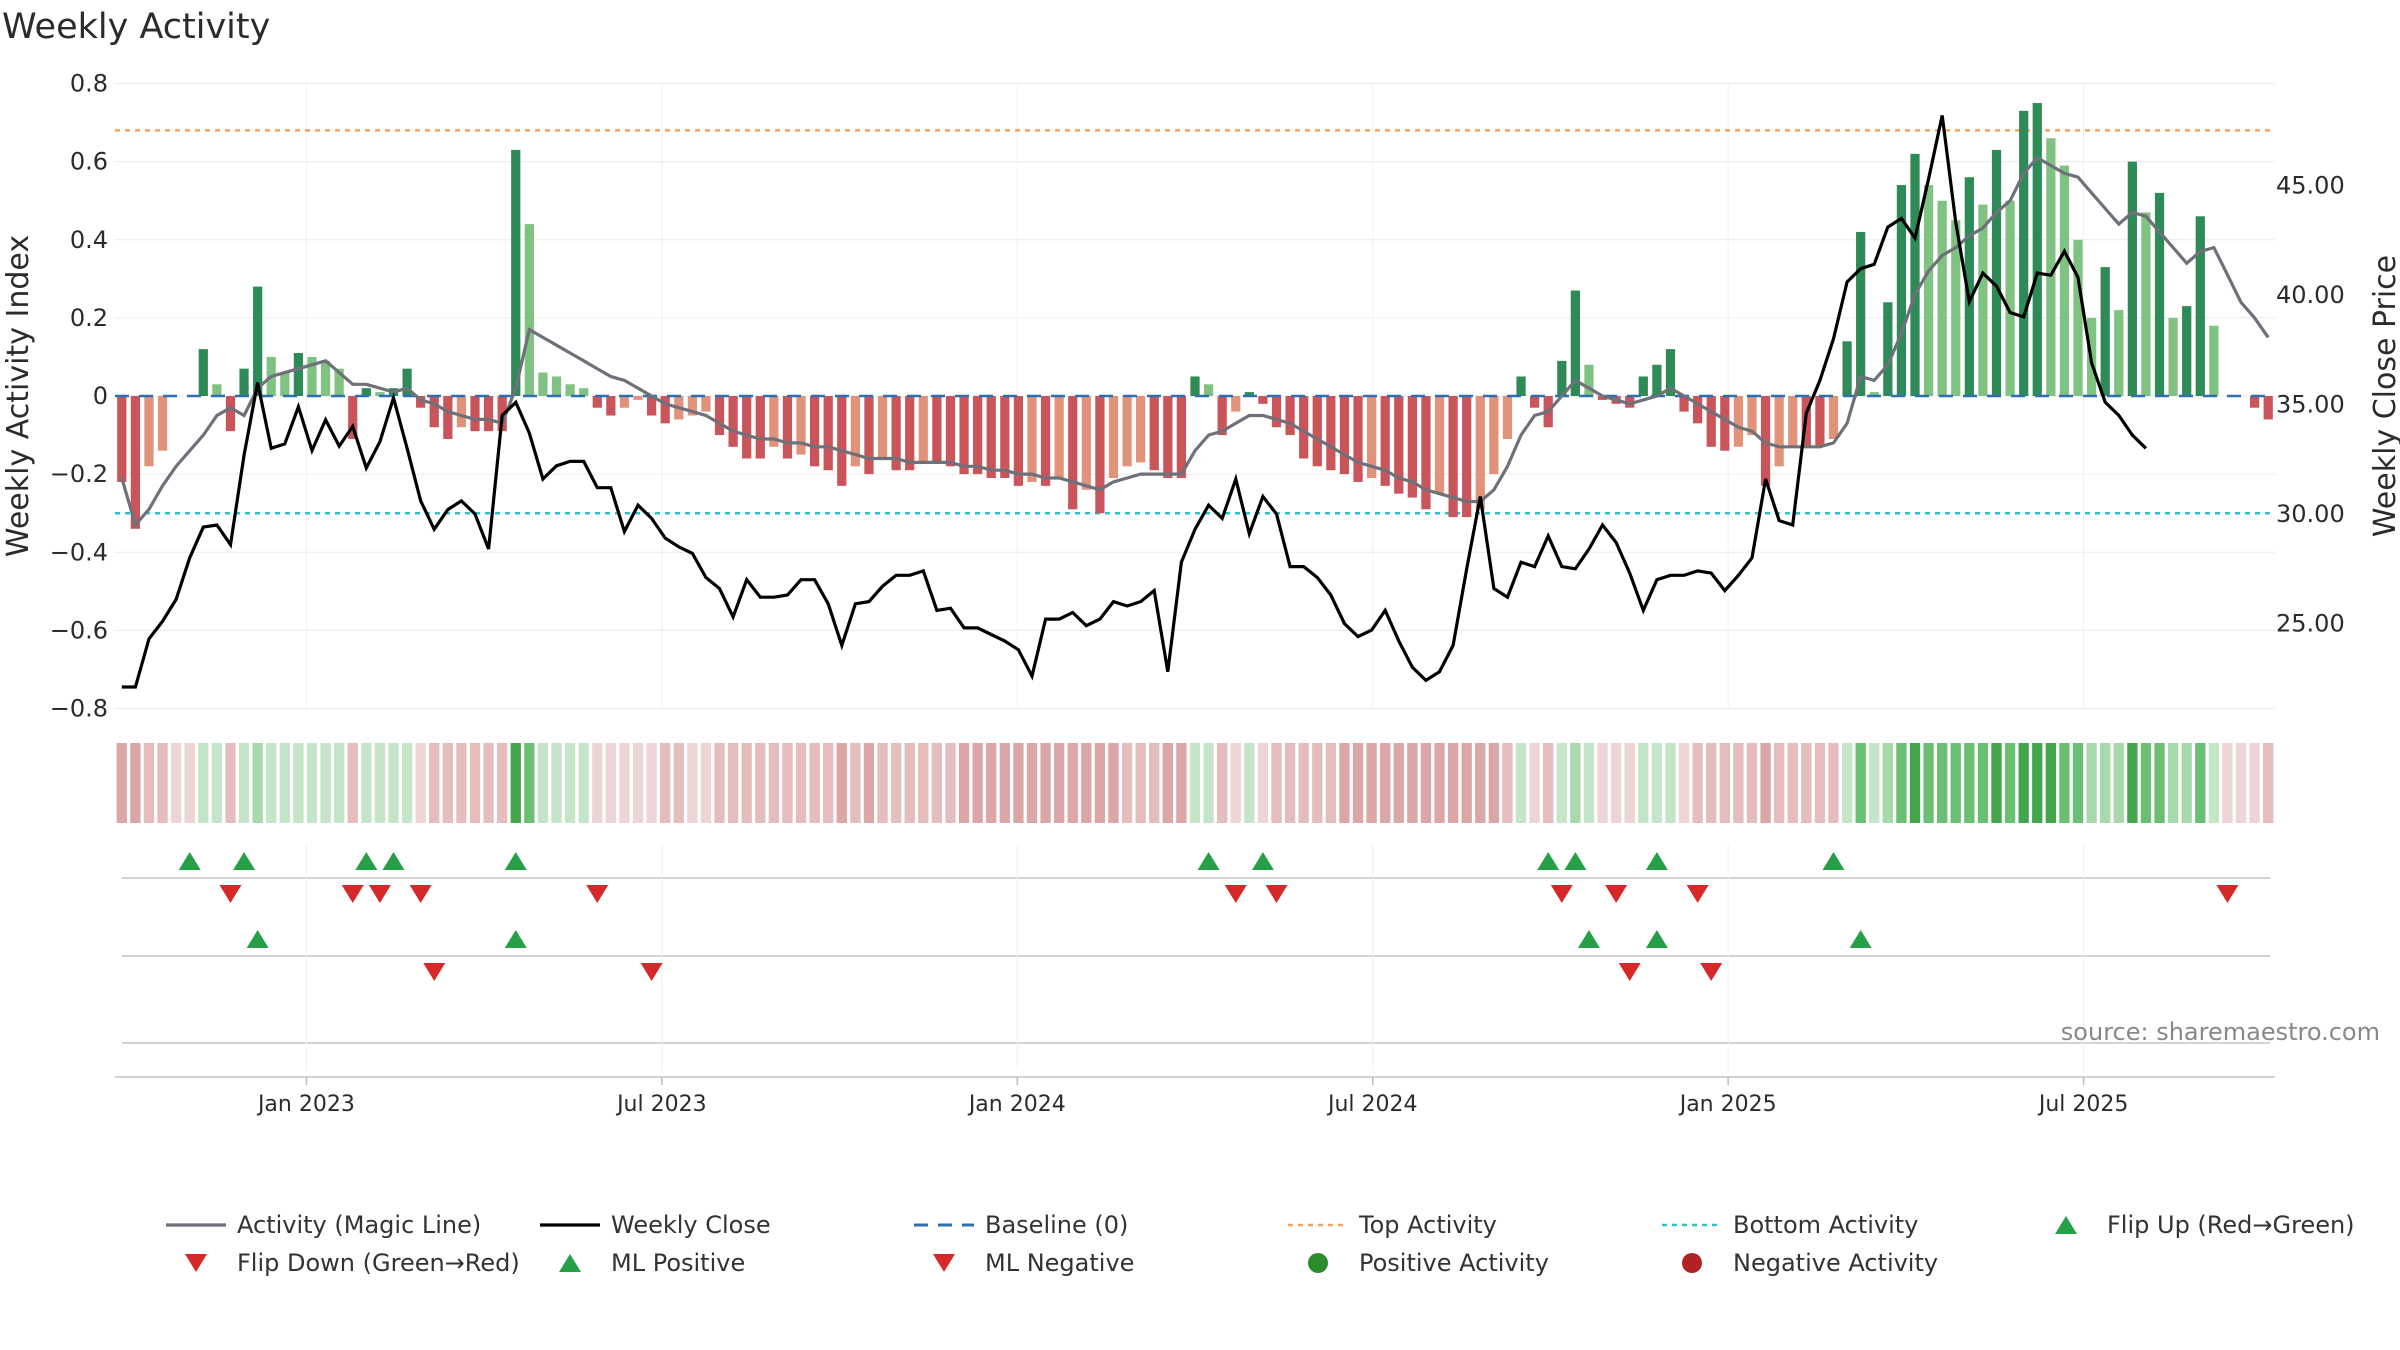 Image resolution: width=2400 pixels, height=1350 pixels. What do you see at coordinates (100, 396) in the screenshot?
I see `y-tick-label-left: 0` at bounding box center [100, 396].